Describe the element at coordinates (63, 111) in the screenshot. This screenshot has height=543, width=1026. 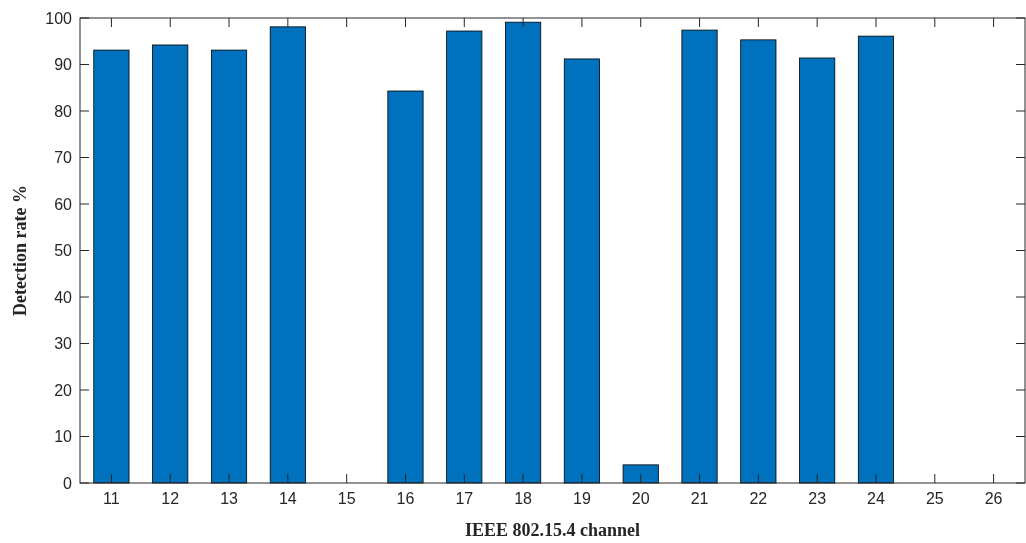
I see `y-tick-label: 80` at that location.